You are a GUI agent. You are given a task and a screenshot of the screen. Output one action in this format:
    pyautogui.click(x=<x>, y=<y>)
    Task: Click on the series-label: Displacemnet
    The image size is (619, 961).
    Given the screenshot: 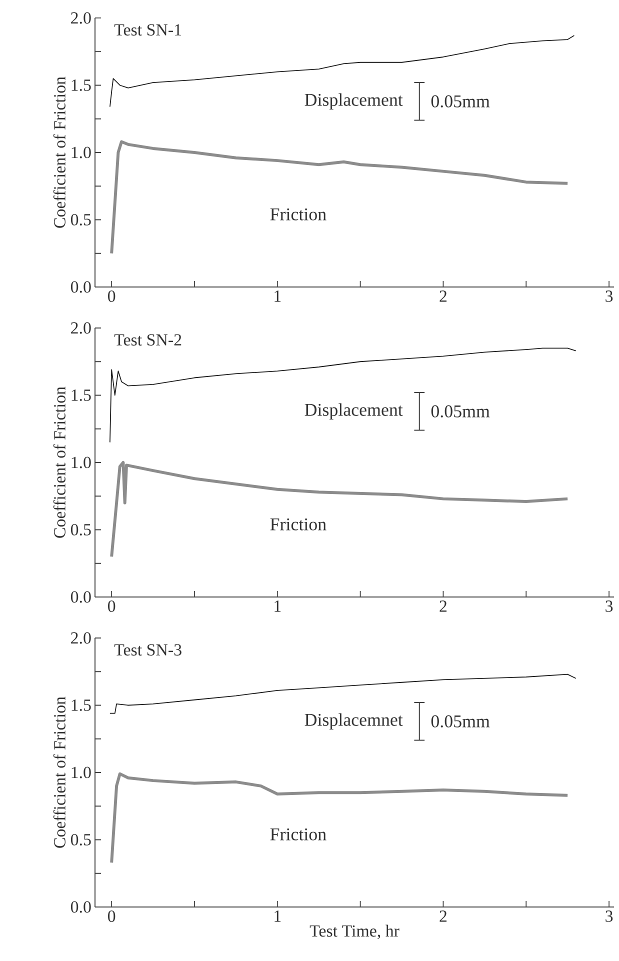 What is the action you would take?
    pyautogui.click(x=353, y=721)
    